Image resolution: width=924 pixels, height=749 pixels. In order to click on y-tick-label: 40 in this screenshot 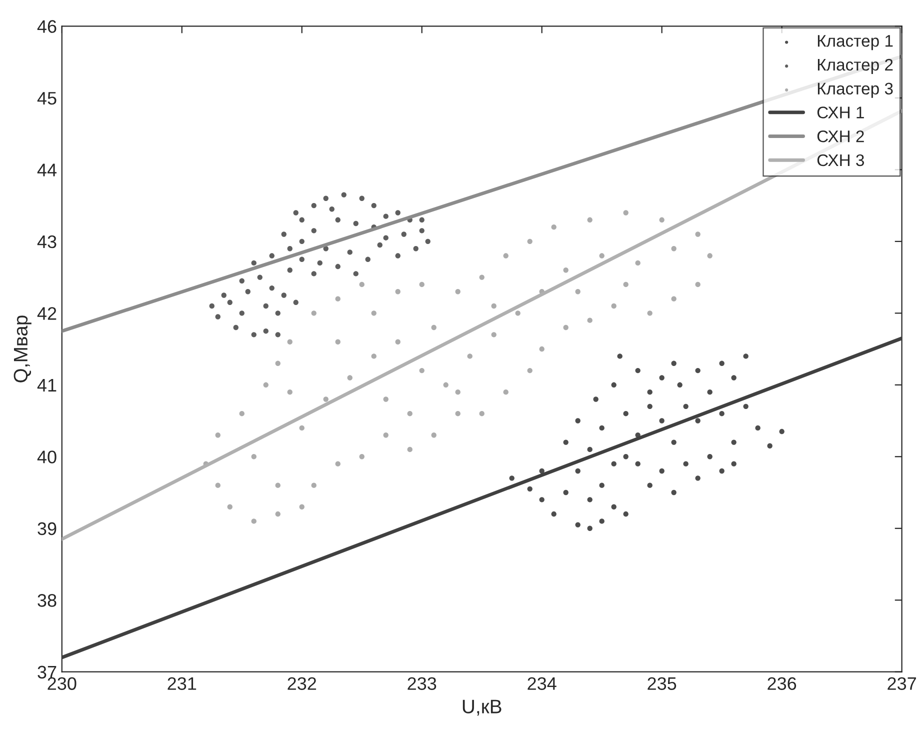, I will do `click(46, 457)`.